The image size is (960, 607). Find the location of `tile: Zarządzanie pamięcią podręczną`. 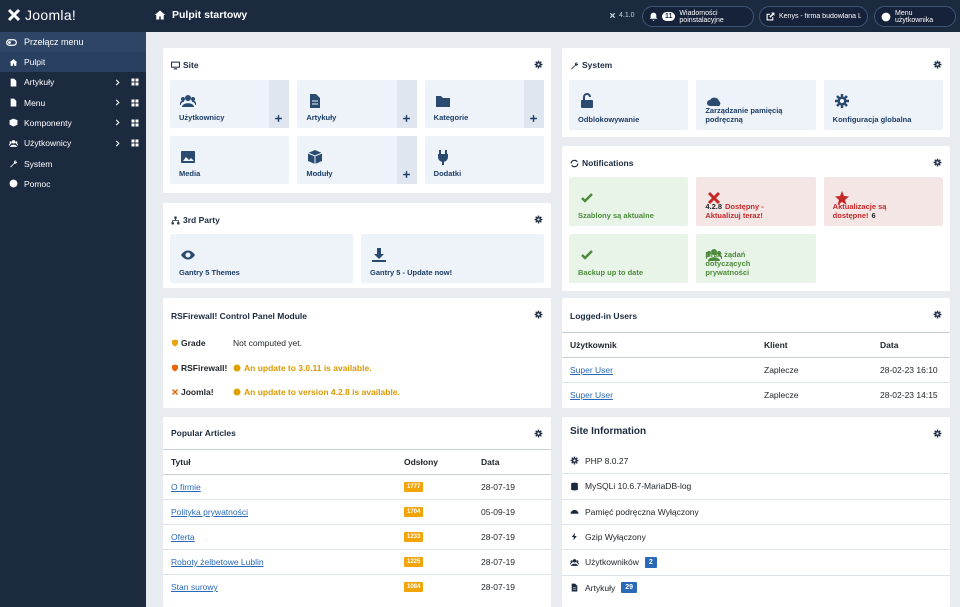

tile: Zarządzanie pamięcią podręczną is located at coordinates (756, 105).